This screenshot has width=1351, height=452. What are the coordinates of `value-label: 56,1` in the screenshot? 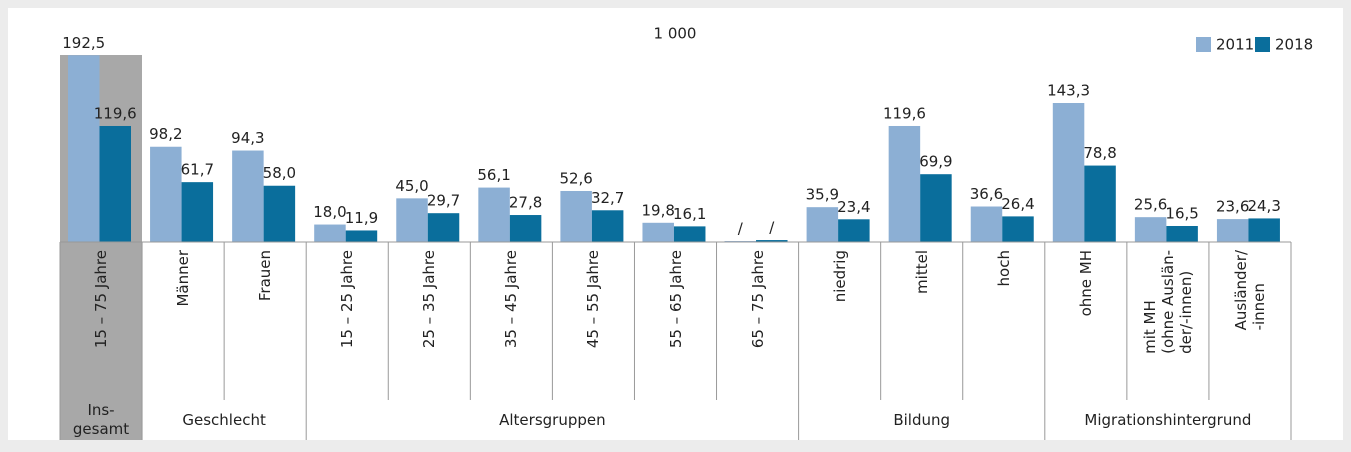 It's located at (493, 175).